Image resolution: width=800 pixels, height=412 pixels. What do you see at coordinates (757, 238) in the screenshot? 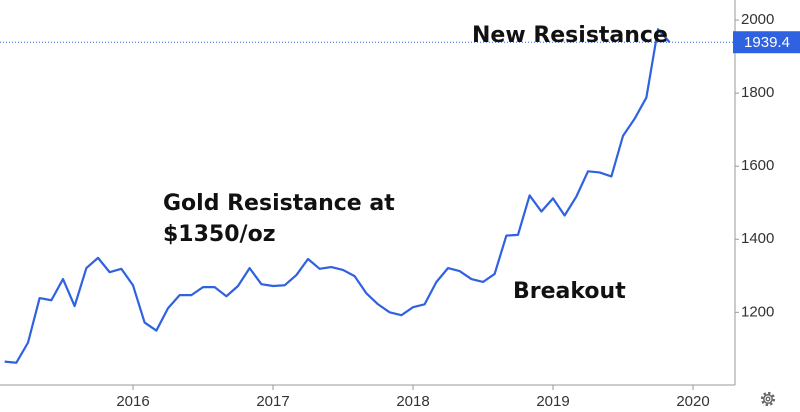
I see `y-tick-label: 1400` at bounding box center [757, 238].